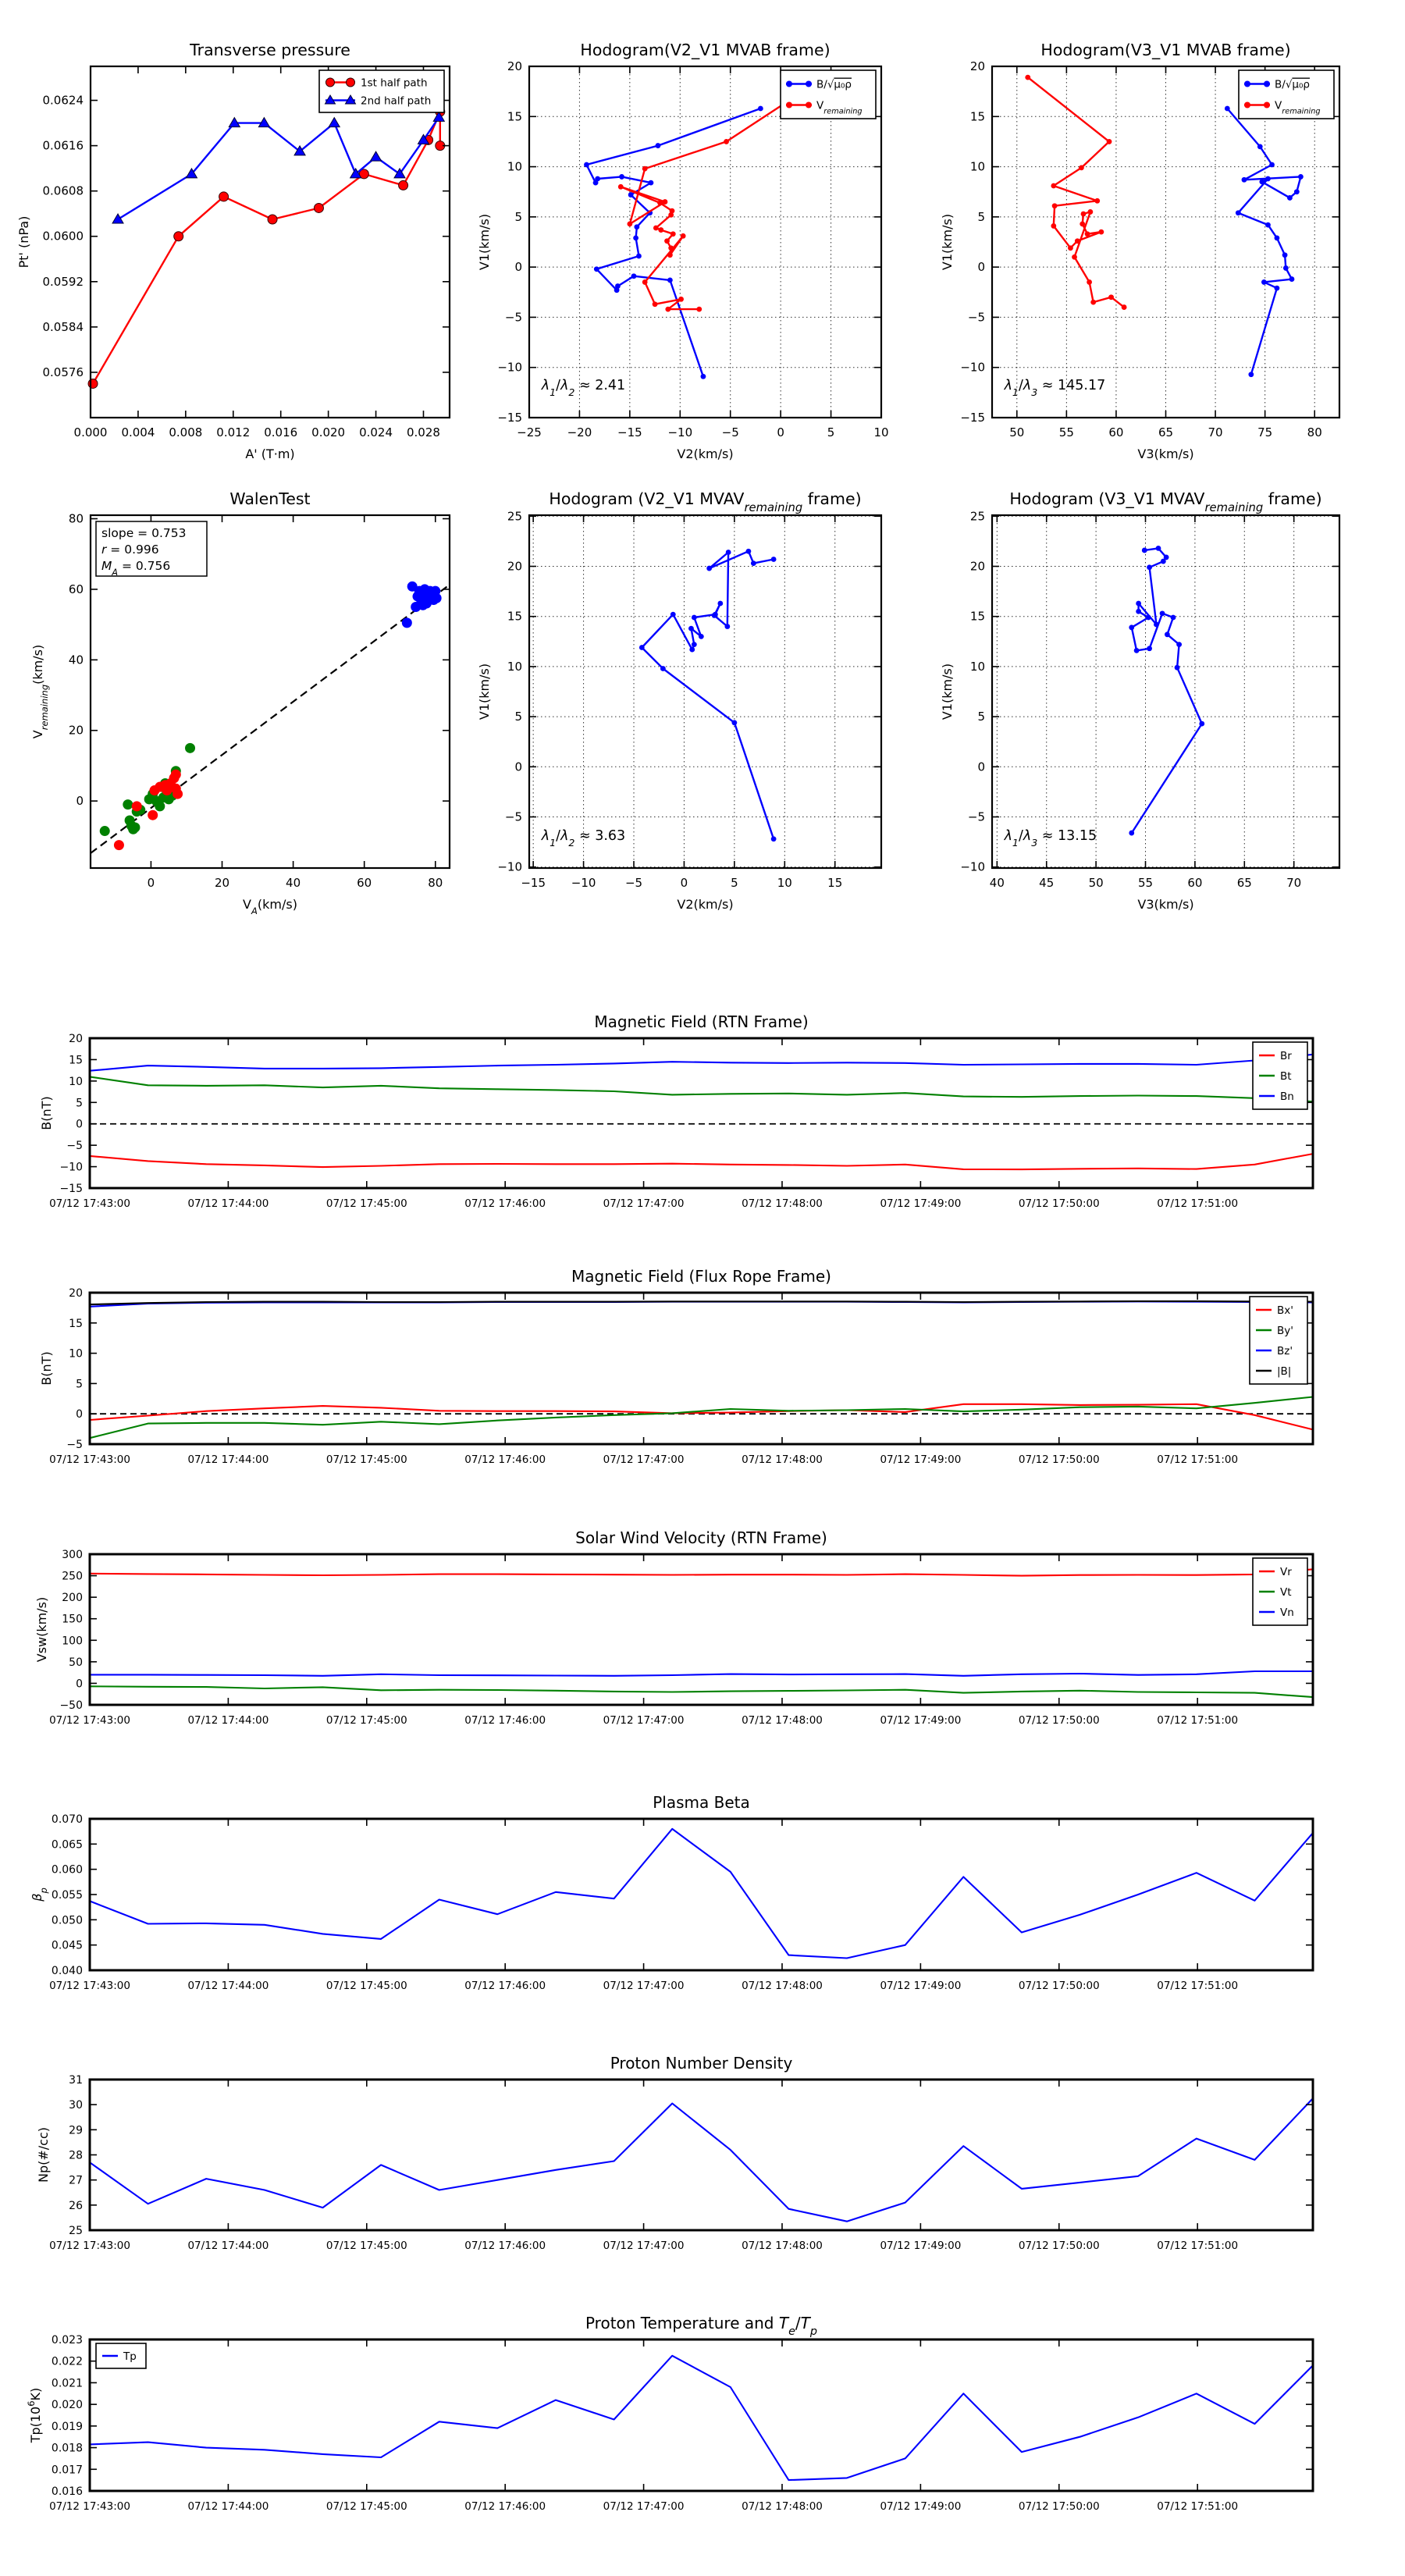 The width and height of the screenshot is (1405, 2576). I want to click on x-tick-label: −10, so click(680, 432).